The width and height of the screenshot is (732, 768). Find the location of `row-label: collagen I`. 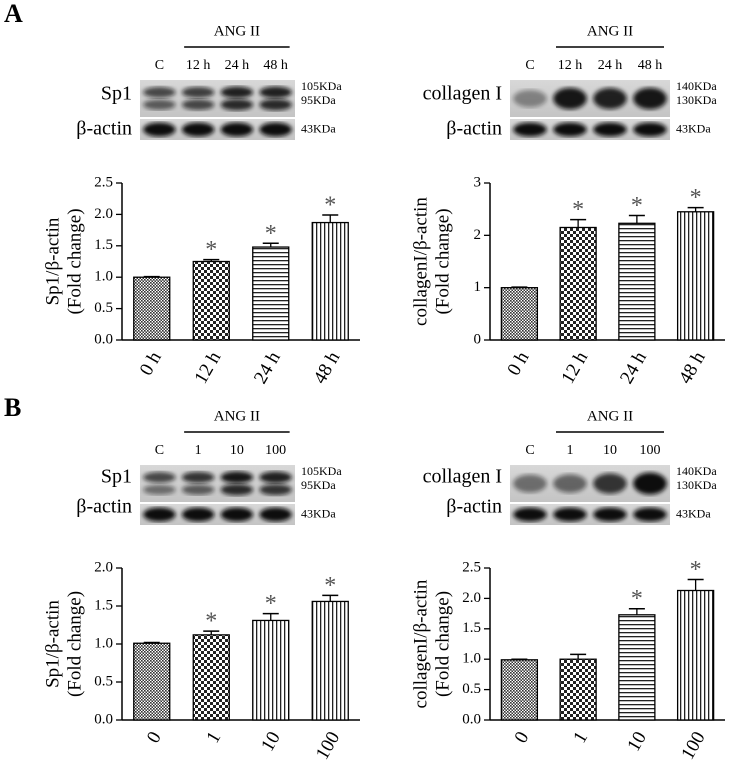

row-label: collagen I is located at coordinates (462, 94).